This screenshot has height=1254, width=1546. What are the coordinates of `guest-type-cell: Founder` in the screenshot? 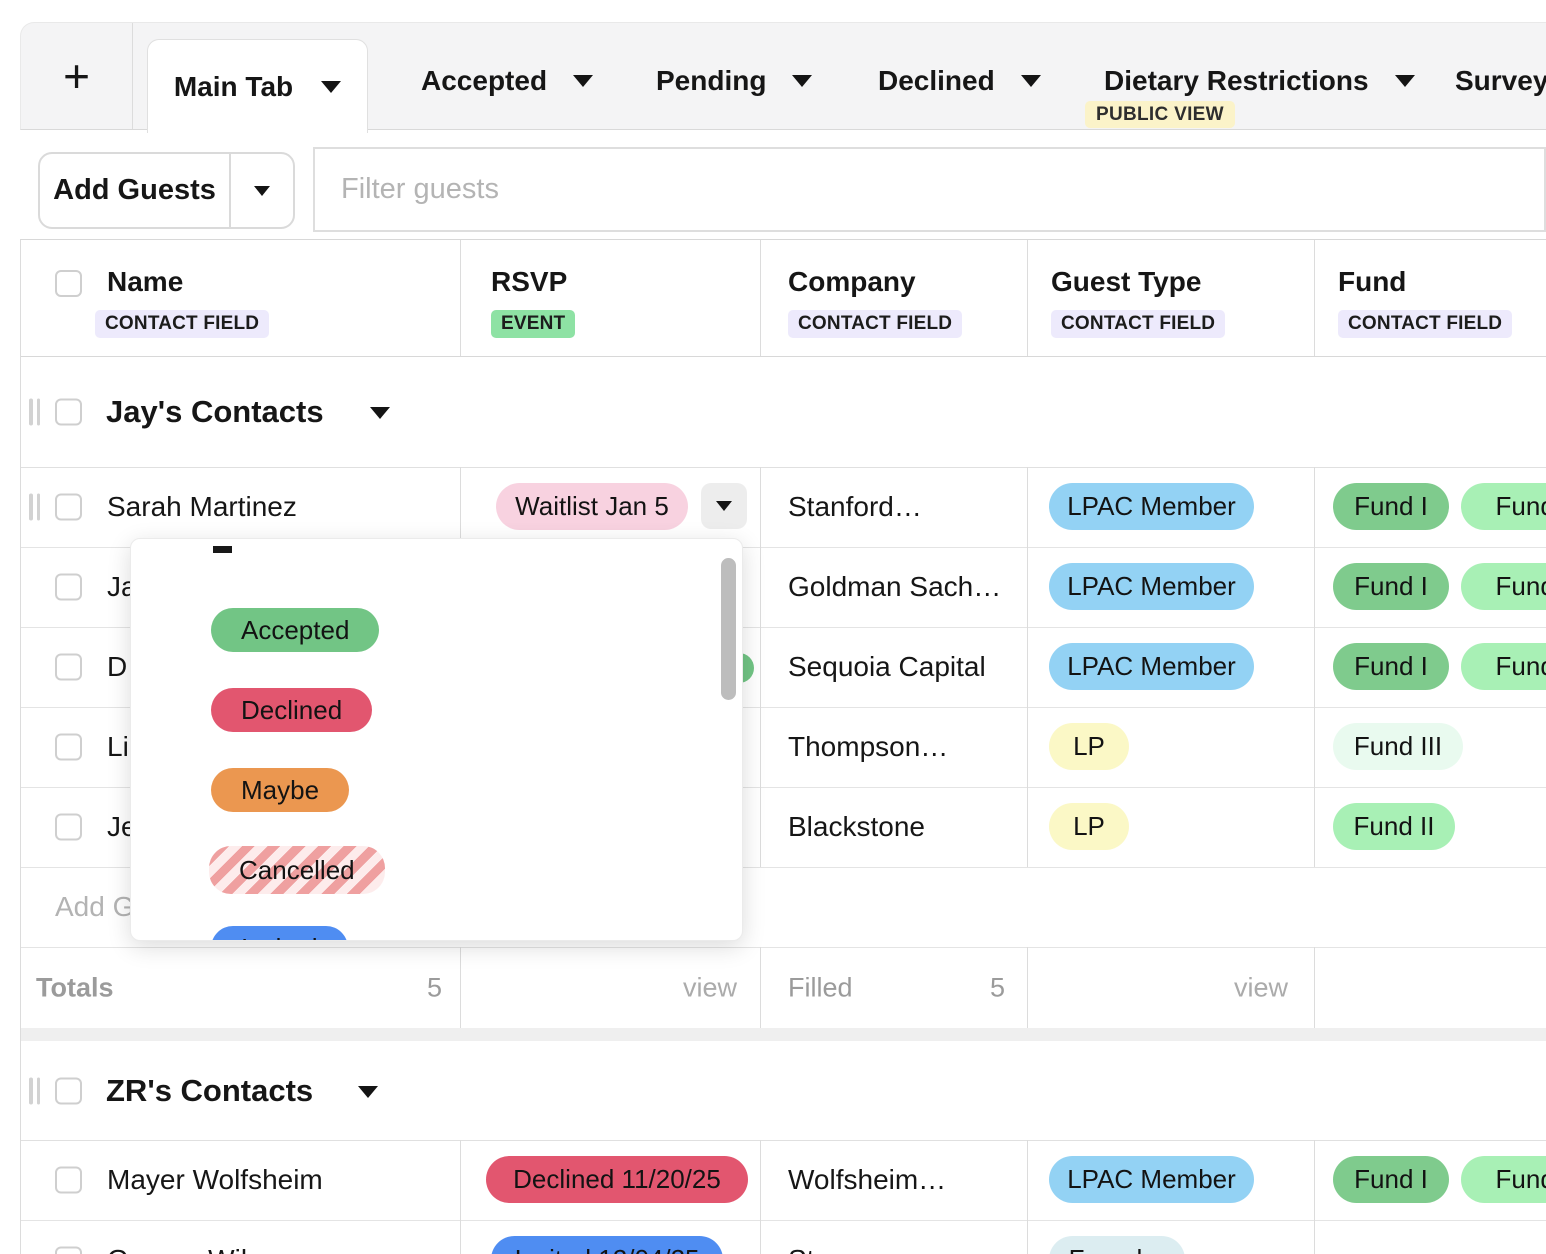 It's located at (1171, 1237).